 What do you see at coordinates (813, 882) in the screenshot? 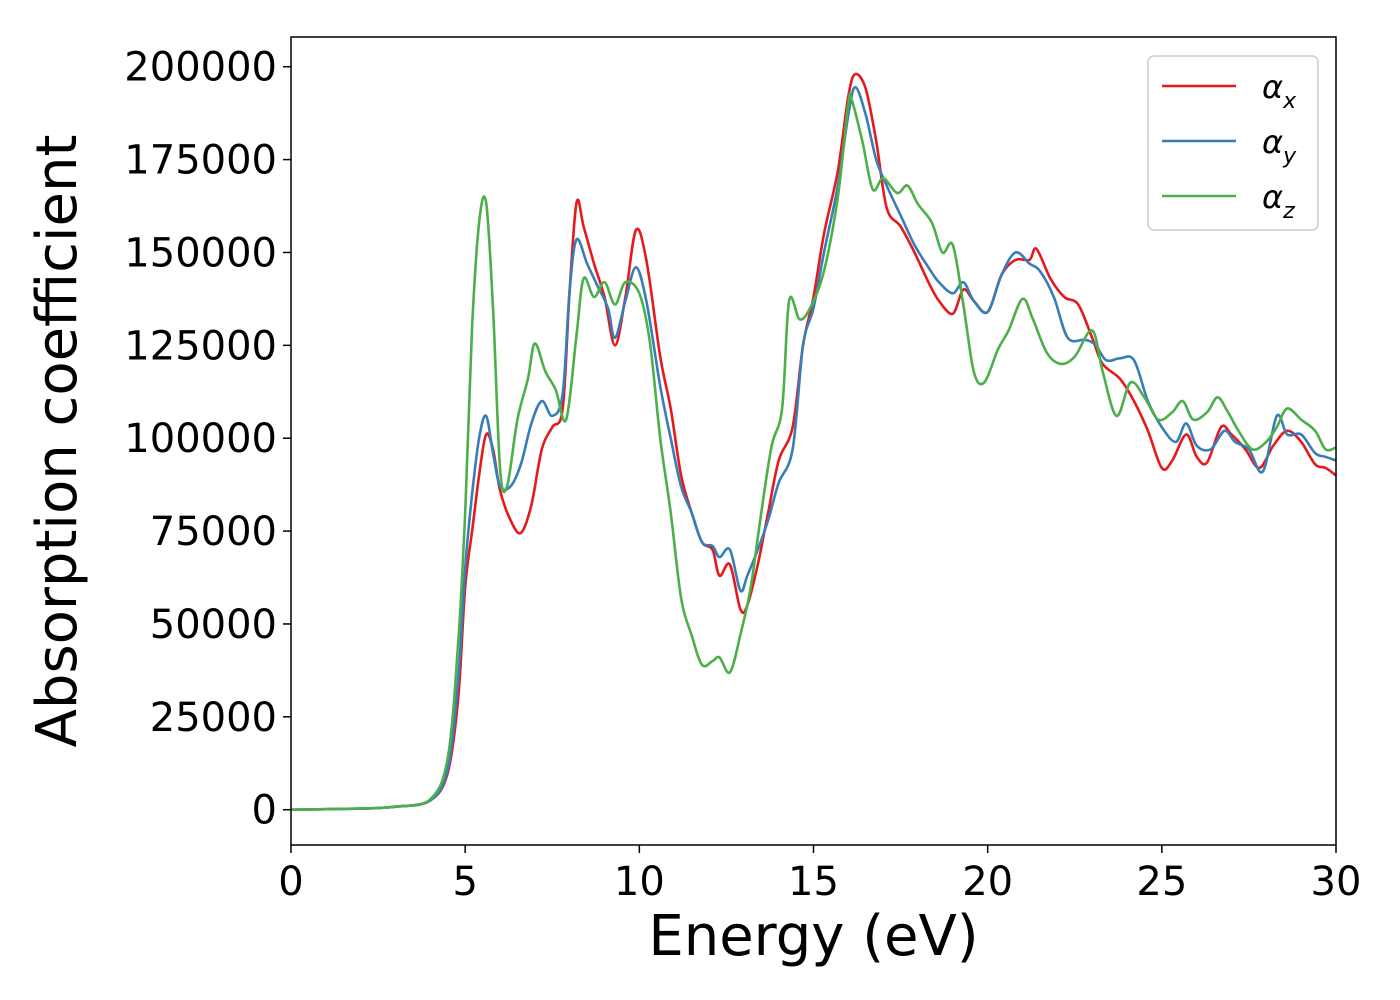
I see `x-tick-label: 15` at bounding box center [813, 882].